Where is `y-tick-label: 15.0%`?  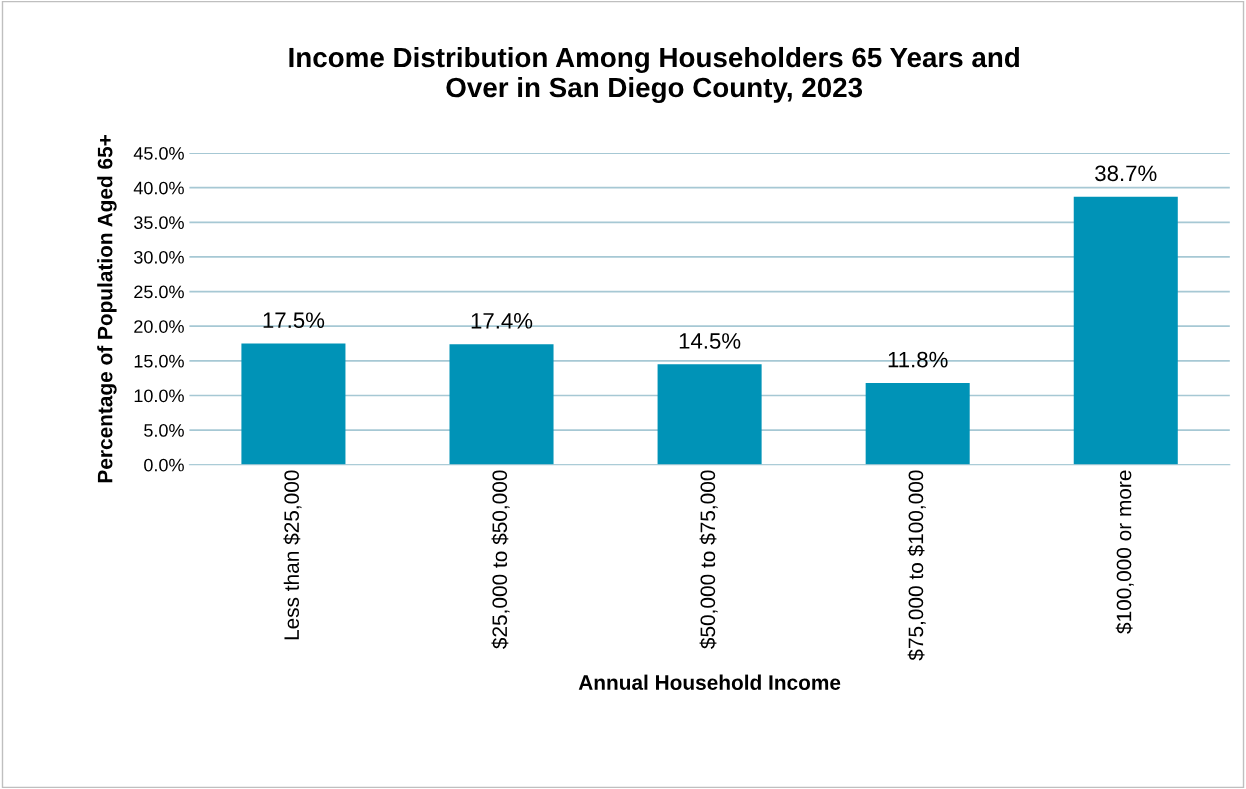
y-tick-label: 15.0% is located at coordinates (159, 361).